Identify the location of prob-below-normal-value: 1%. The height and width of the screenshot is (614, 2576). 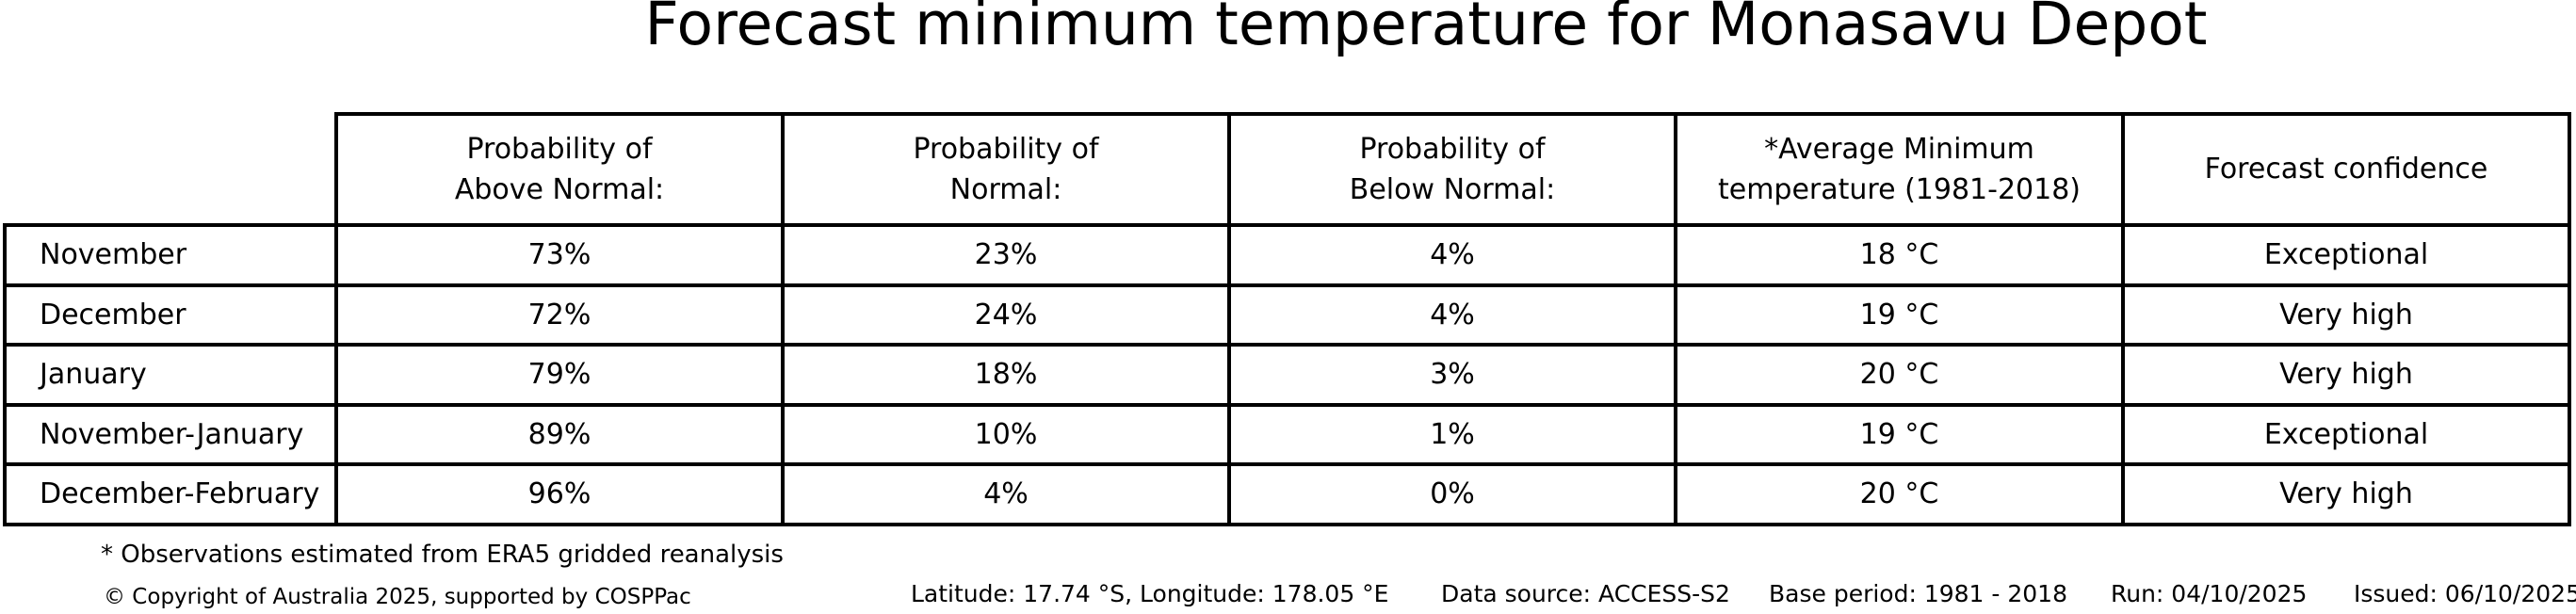
(1452, 434).